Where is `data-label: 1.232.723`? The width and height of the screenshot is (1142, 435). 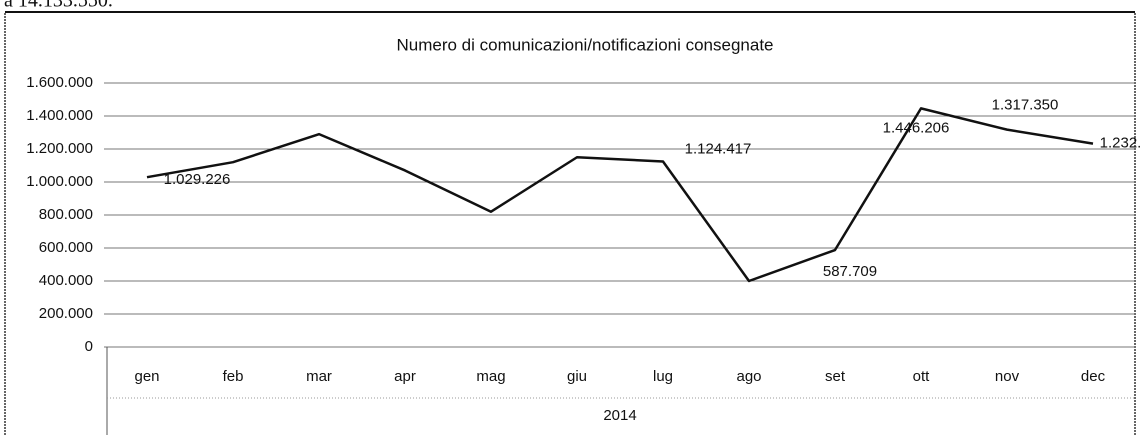 data-label: 1.232.723 is located at coordinates (1121, 143).